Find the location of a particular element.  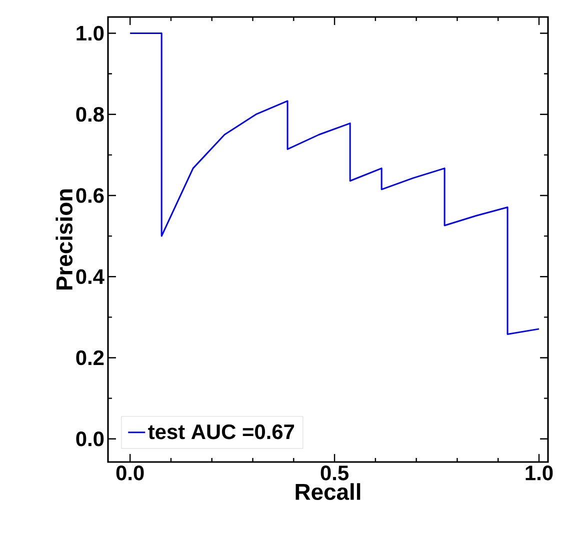

y-tick-label: 0.4 is located at coordinates (90, 276).